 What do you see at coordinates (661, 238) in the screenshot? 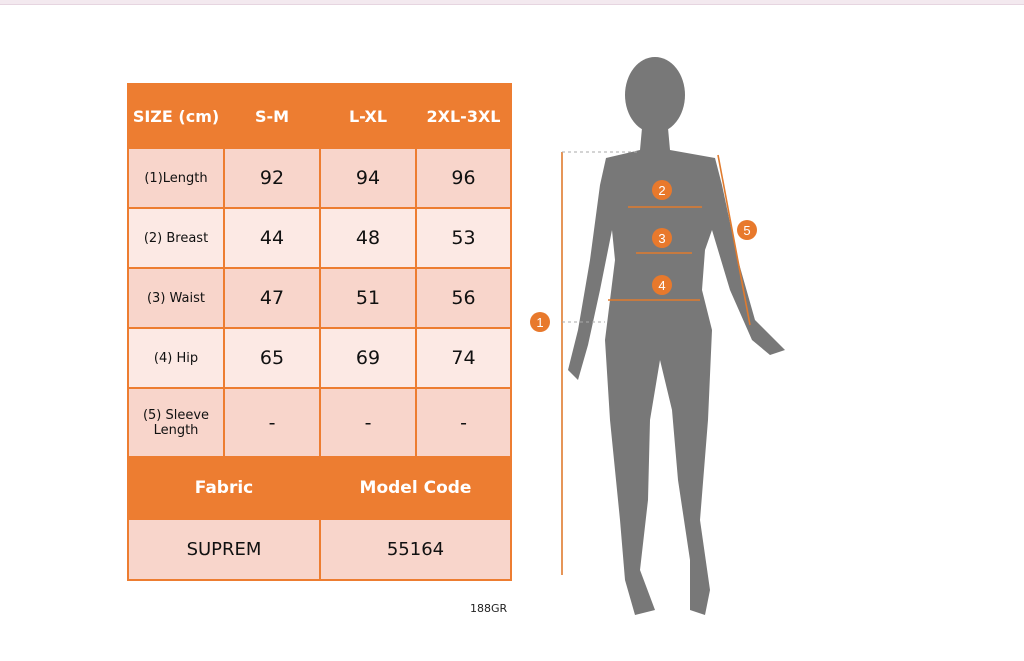
I see `marker-3: 3` at bounding box center [661, 238].